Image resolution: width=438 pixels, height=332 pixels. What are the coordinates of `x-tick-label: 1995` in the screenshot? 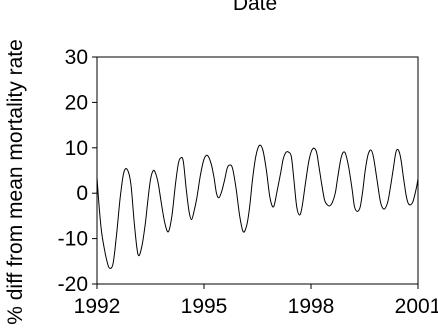 It's located at (204, 306).